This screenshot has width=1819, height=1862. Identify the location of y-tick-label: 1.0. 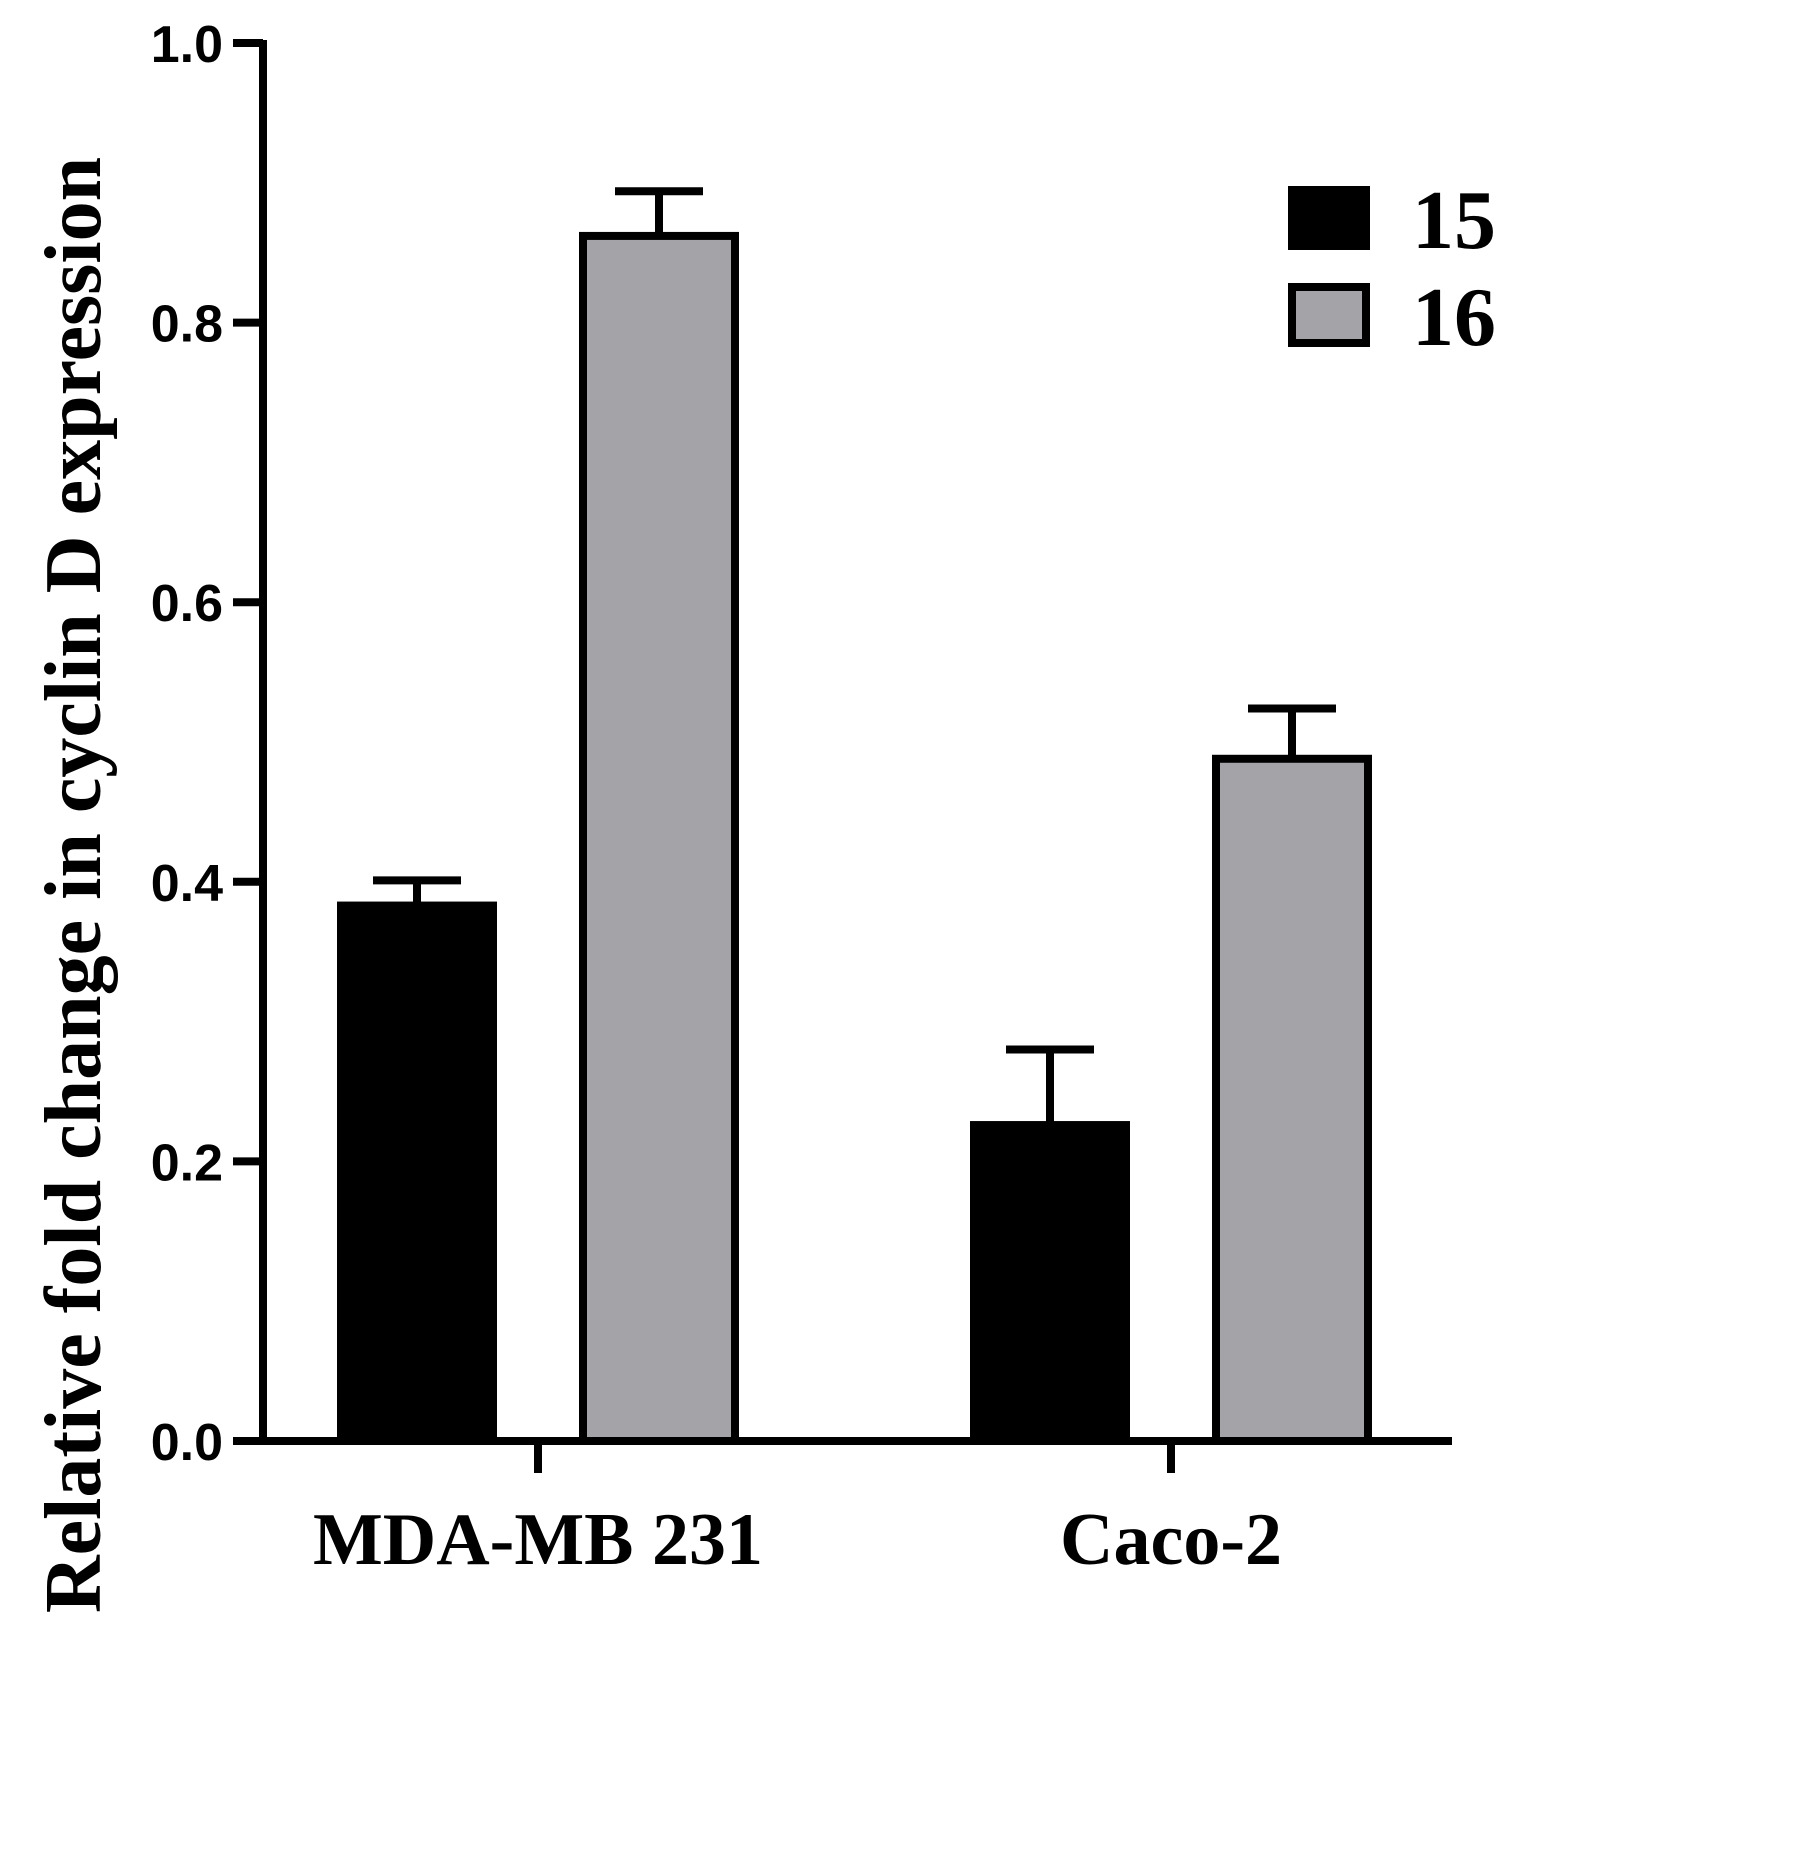
(187, 45).